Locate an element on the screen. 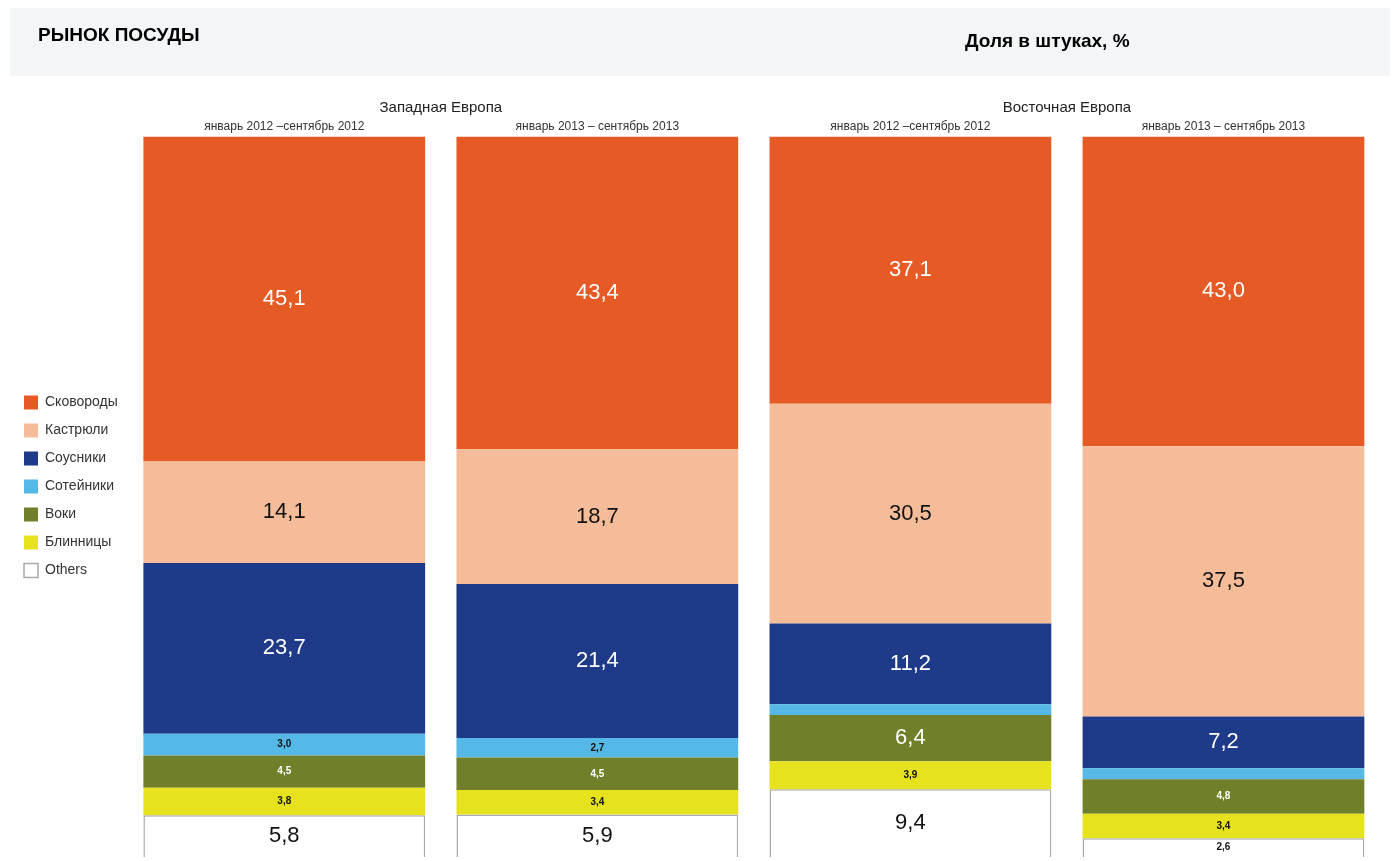 This screenshot has width=1400, height=861. text: Западная Европа is located at coordinates (441, 107).